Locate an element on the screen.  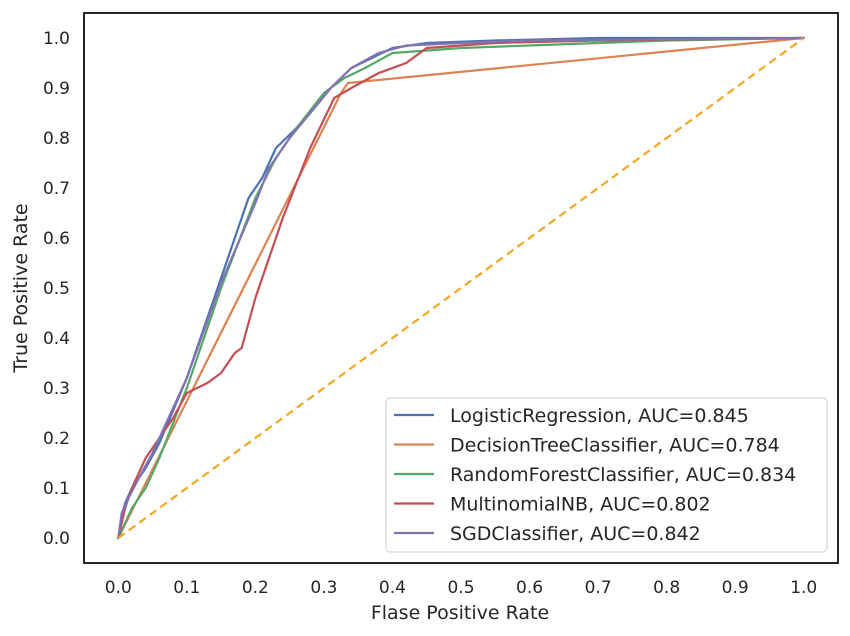
y-tick-label: 0.0 is located at coordinates (56, 539).